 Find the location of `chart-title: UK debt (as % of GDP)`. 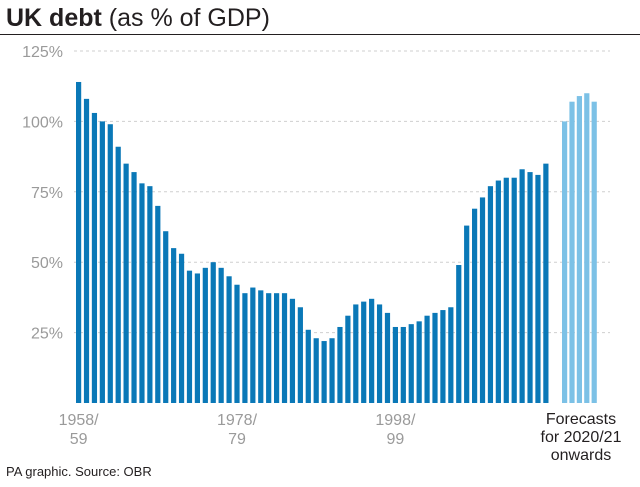

chart-title: UK debt (as % of GDP) is located at coordinates (138, 18).